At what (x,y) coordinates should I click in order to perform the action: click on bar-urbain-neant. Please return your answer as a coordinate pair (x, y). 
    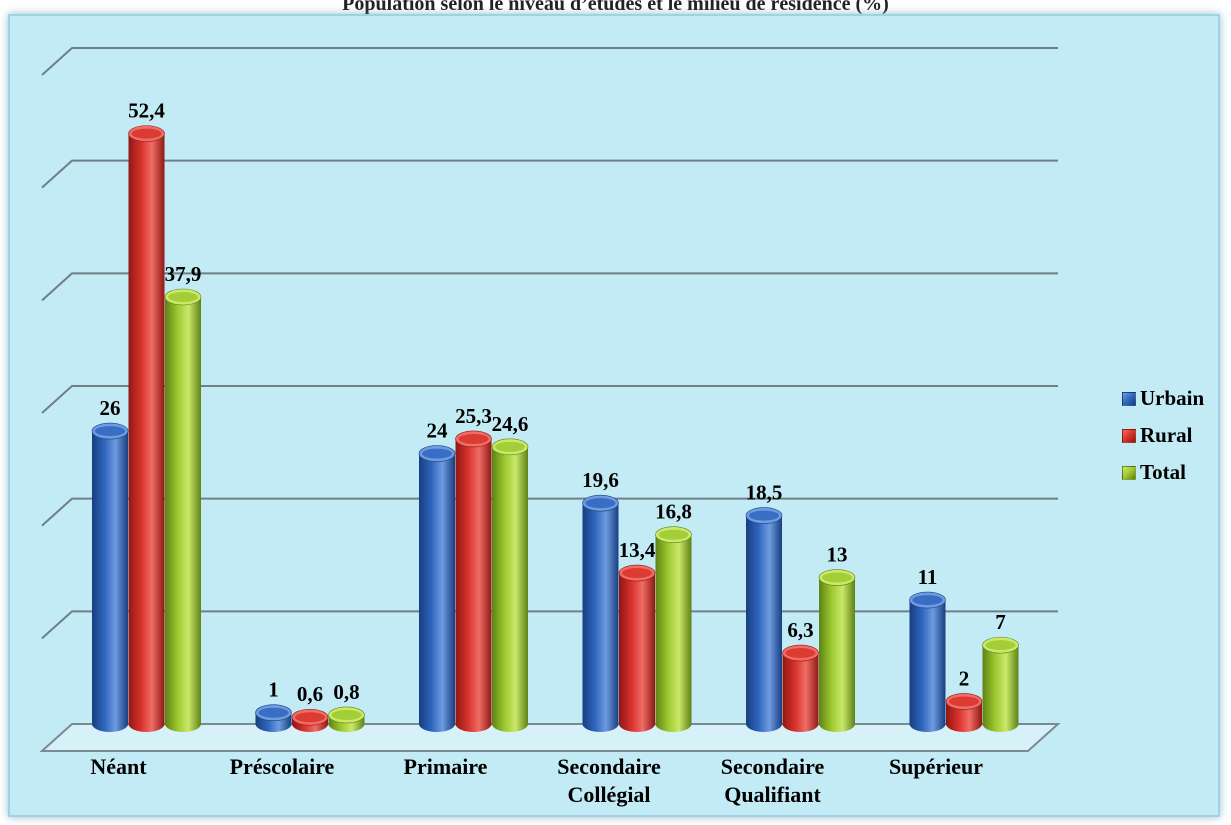
    Looking at the image, I should click on (110, 577).